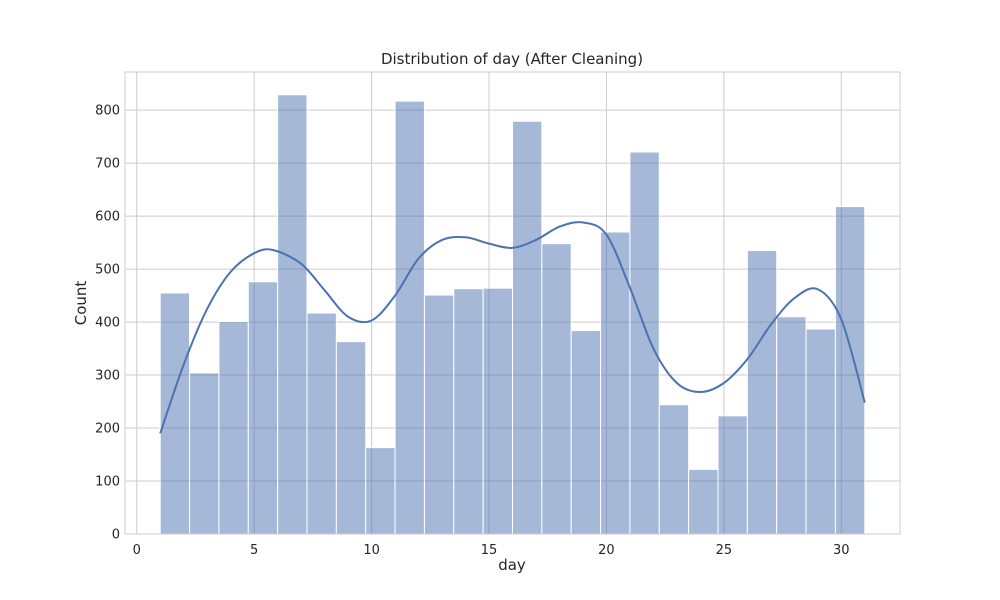  I want to click on y-tick-label: 100, so click(107, 482).